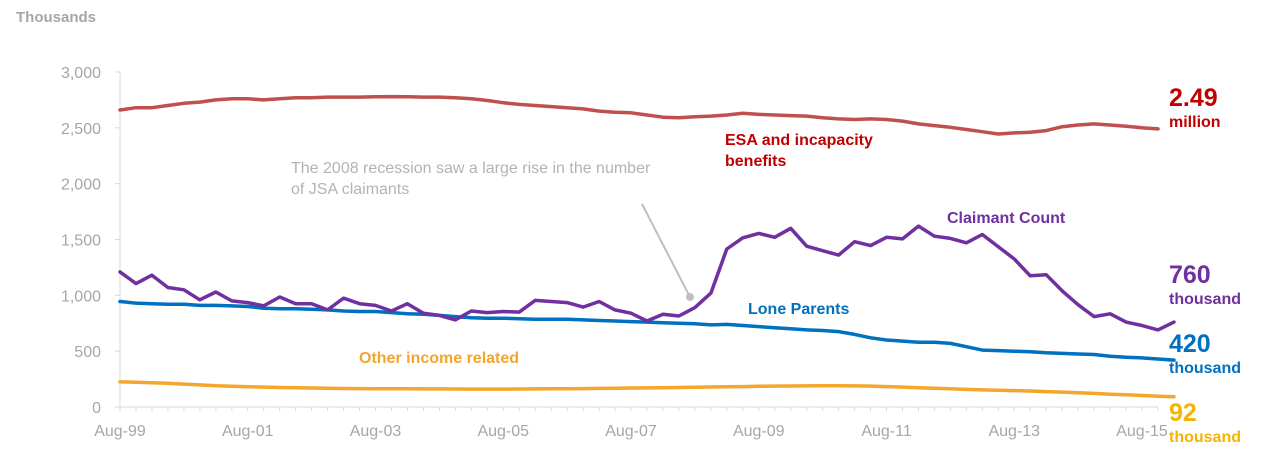 The height and width of the screenshot is (451, 1267). Describe the element at coordinates (1195, 122) in the screenshot. I see `end-label-esa-unit: million` at that location.